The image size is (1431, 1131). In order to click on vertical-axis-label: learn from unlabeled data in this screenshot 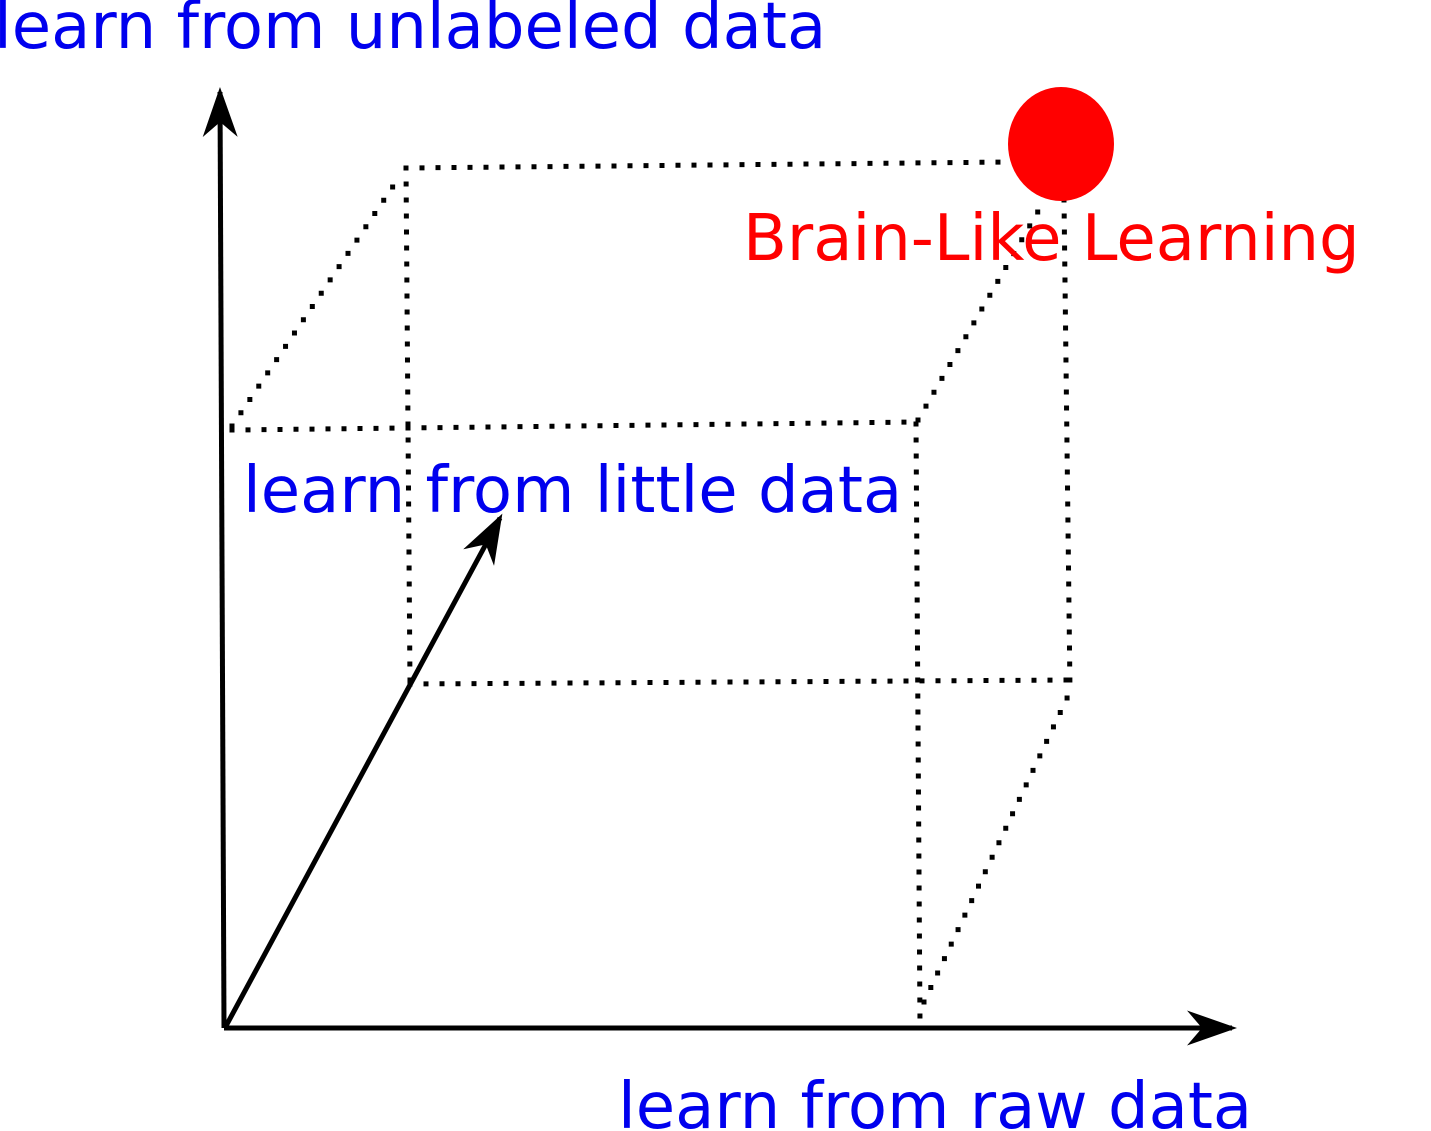, I will do `click(413, 32)`.